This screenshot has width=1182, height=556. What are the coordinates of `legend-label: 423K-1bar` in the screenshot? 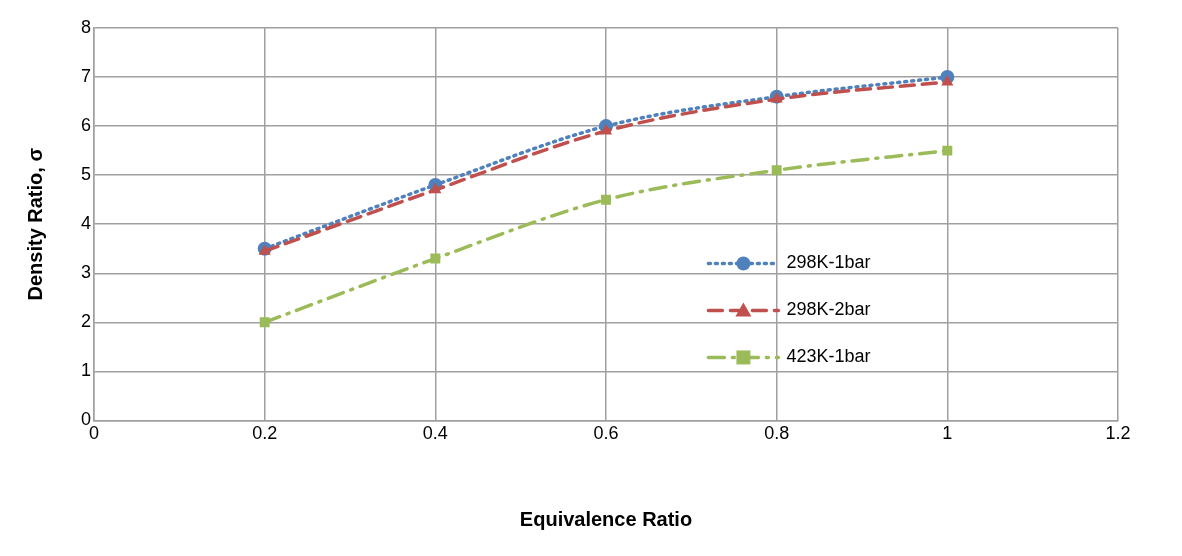 It's located at (828, 356).